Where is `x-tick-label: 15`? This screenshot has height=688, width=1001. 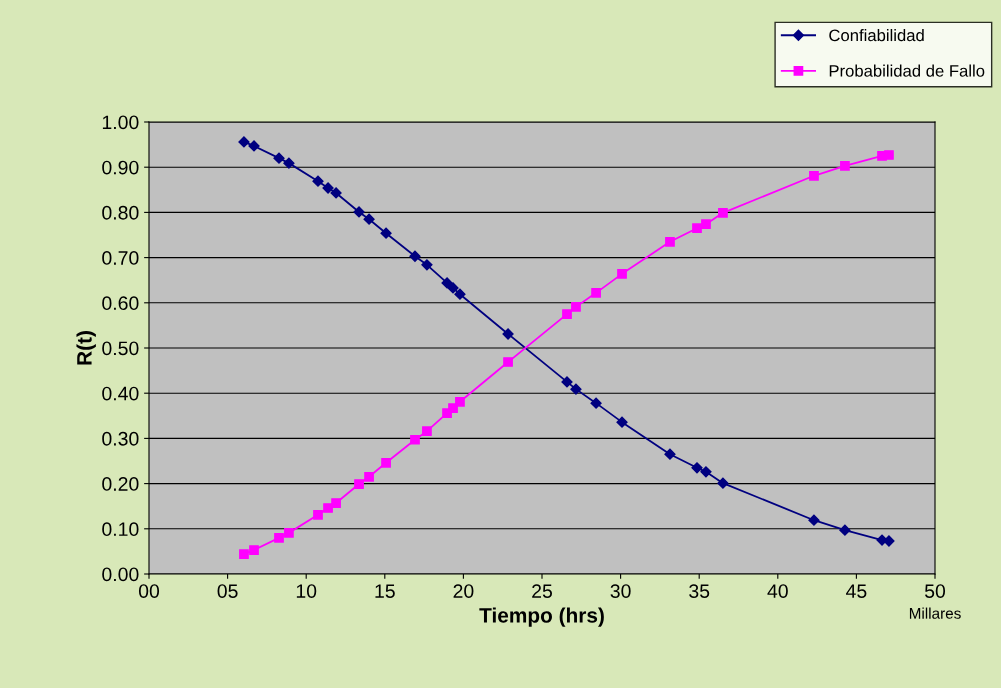 x-tick-label: 15 is located at coordinates (385, 591).